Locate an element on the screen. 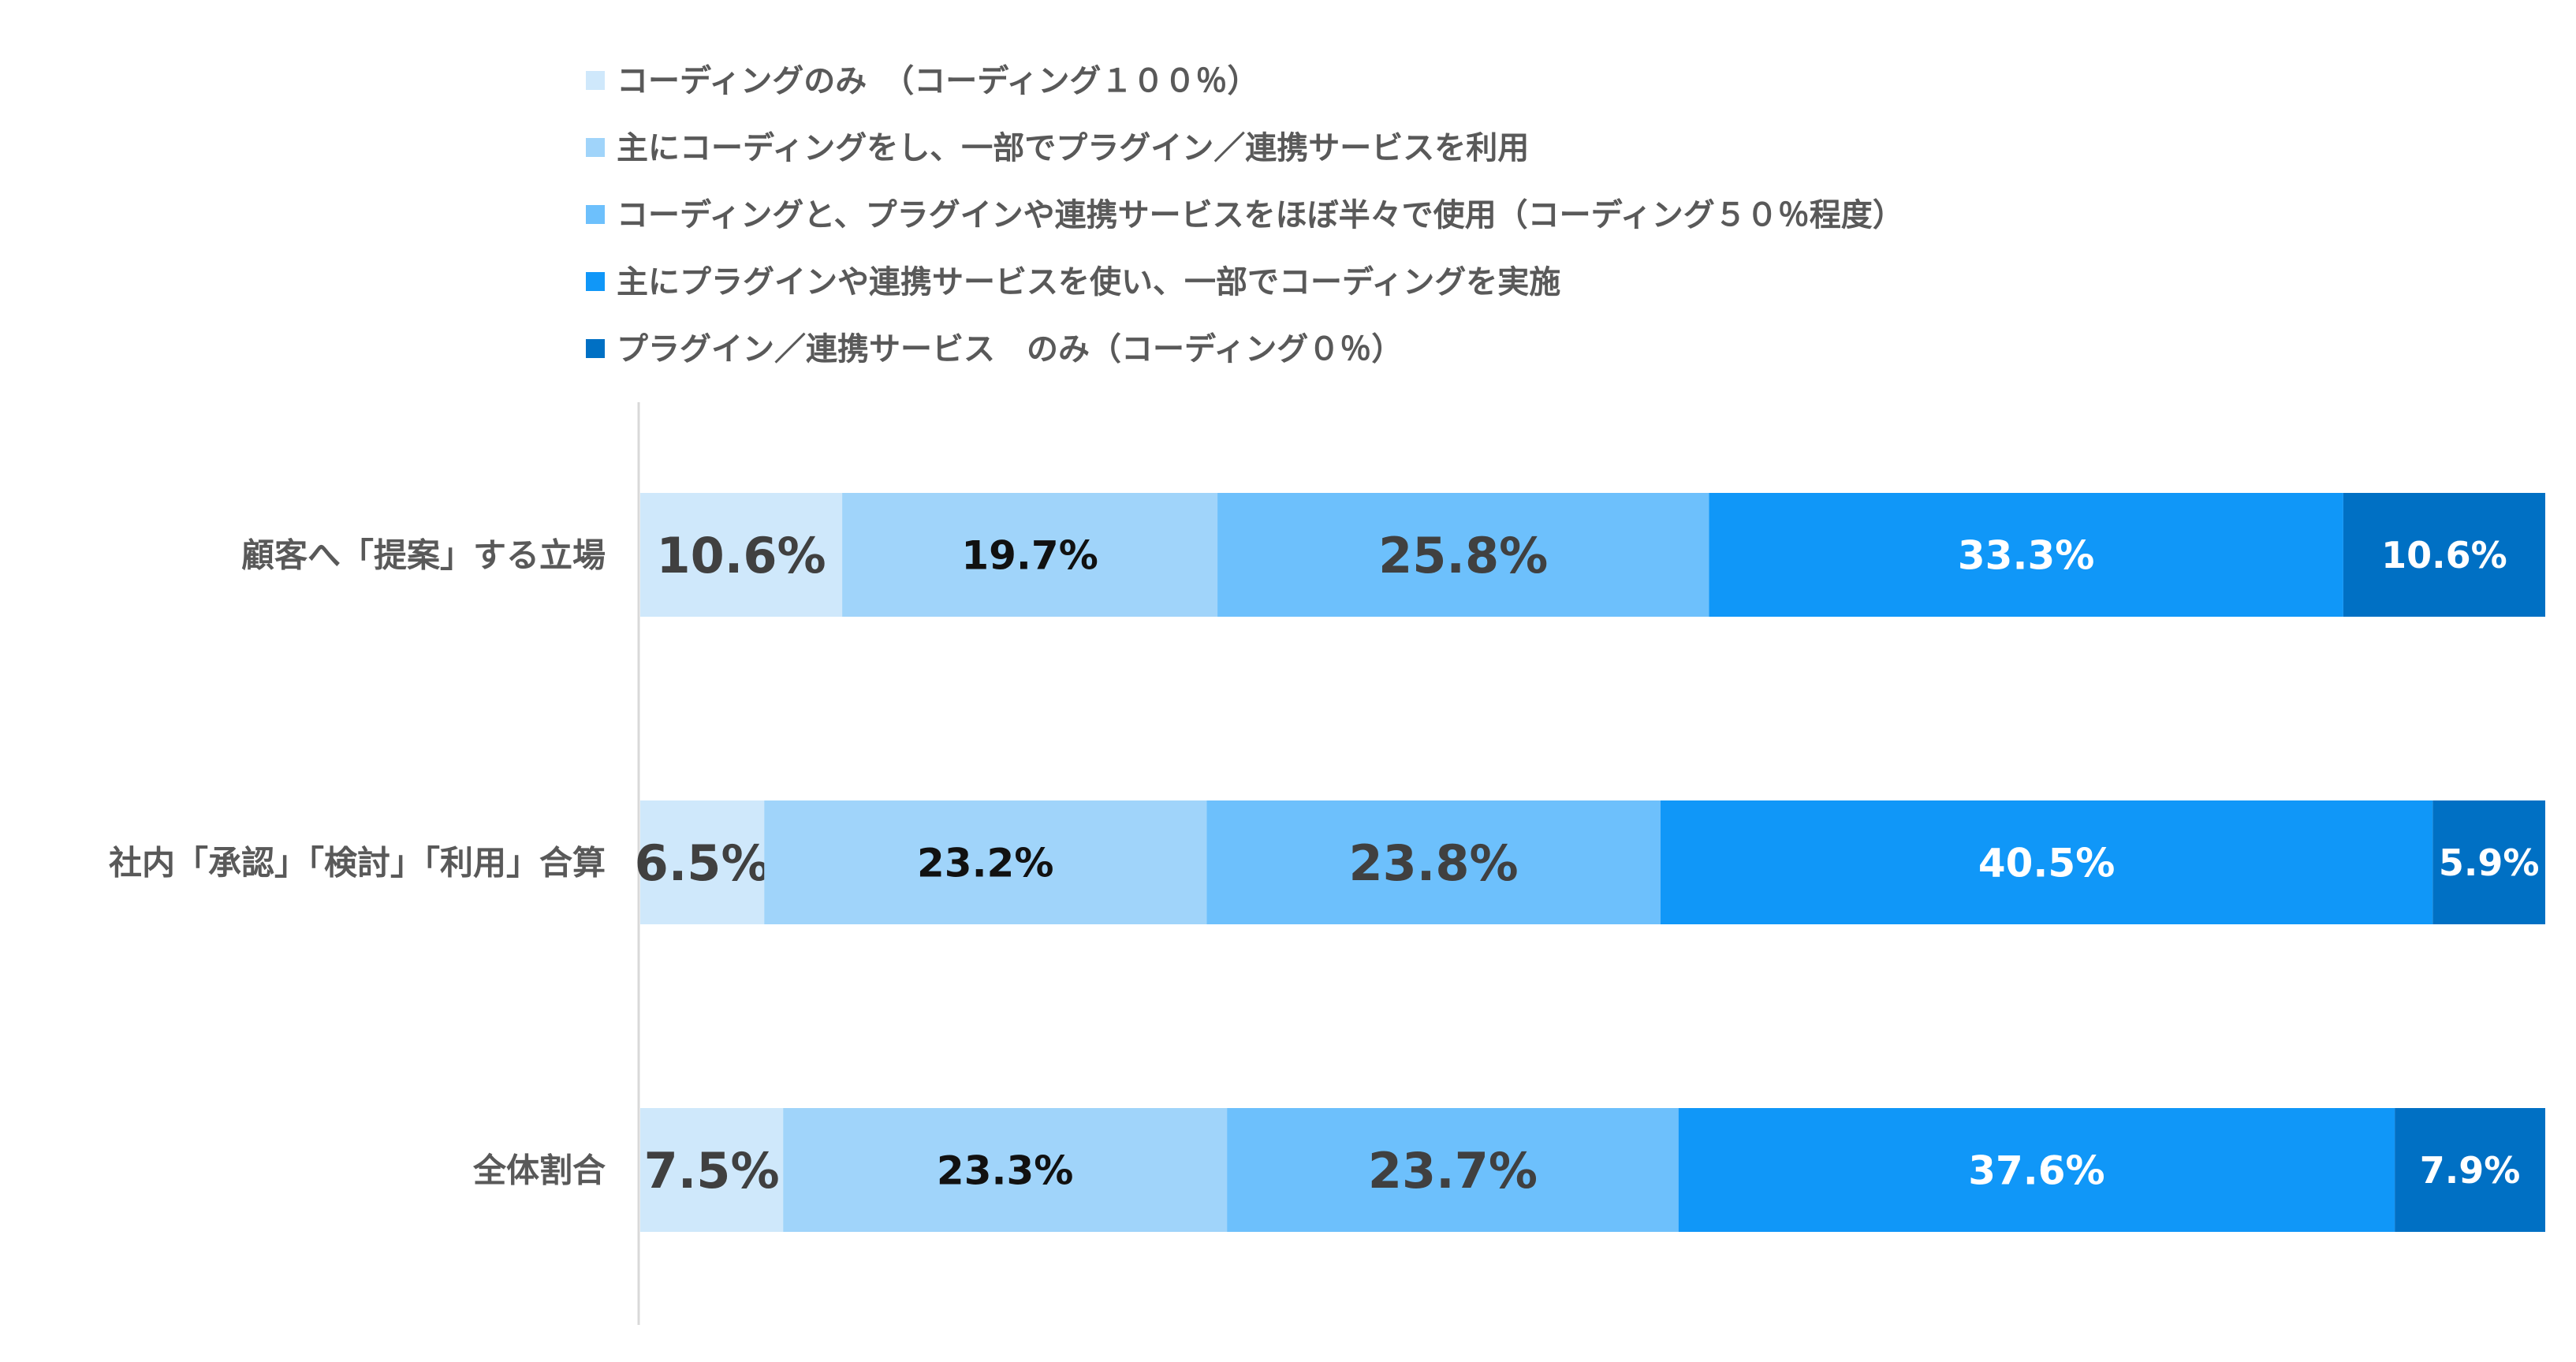 This screenshot has width=2576, height=1362. legend-label: プラグイン／連携サービス のみ（コーディング０％） is located at coordinates (1010, 349).